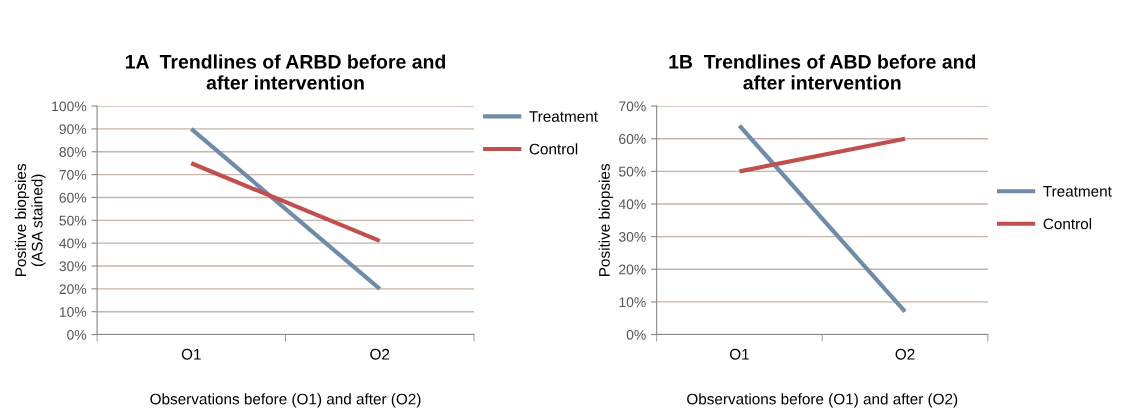  I want to click on y-tick-label: 80%, so click(73, 152).